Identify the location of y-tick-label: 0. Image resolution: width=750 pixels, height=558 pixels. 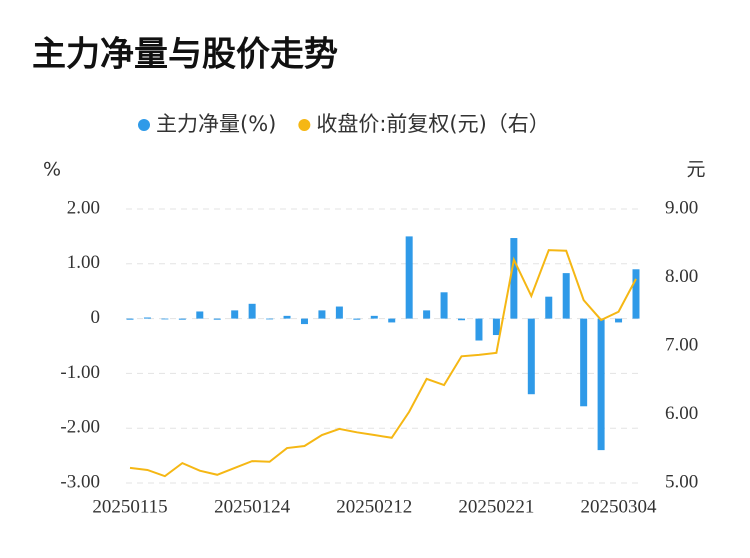
(96, 317).